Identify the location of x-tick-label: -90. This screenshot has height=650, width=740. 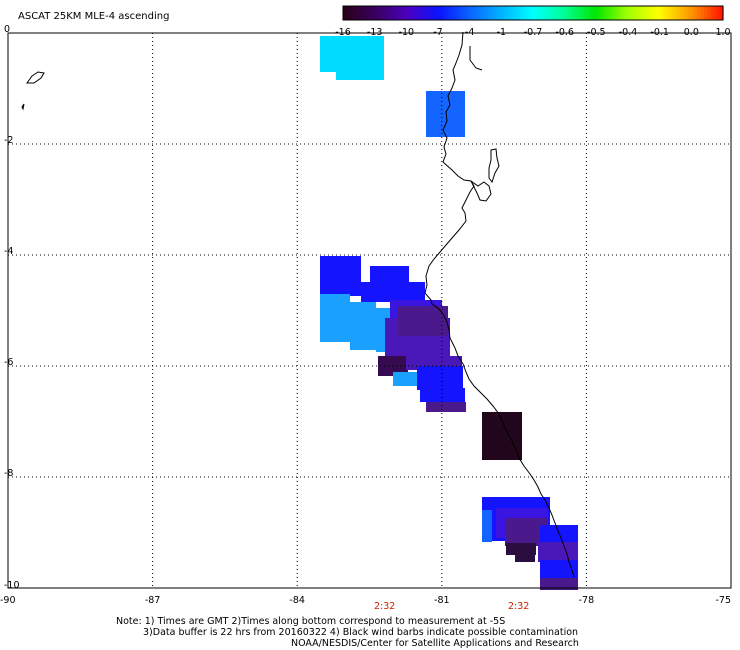
(8, 600).